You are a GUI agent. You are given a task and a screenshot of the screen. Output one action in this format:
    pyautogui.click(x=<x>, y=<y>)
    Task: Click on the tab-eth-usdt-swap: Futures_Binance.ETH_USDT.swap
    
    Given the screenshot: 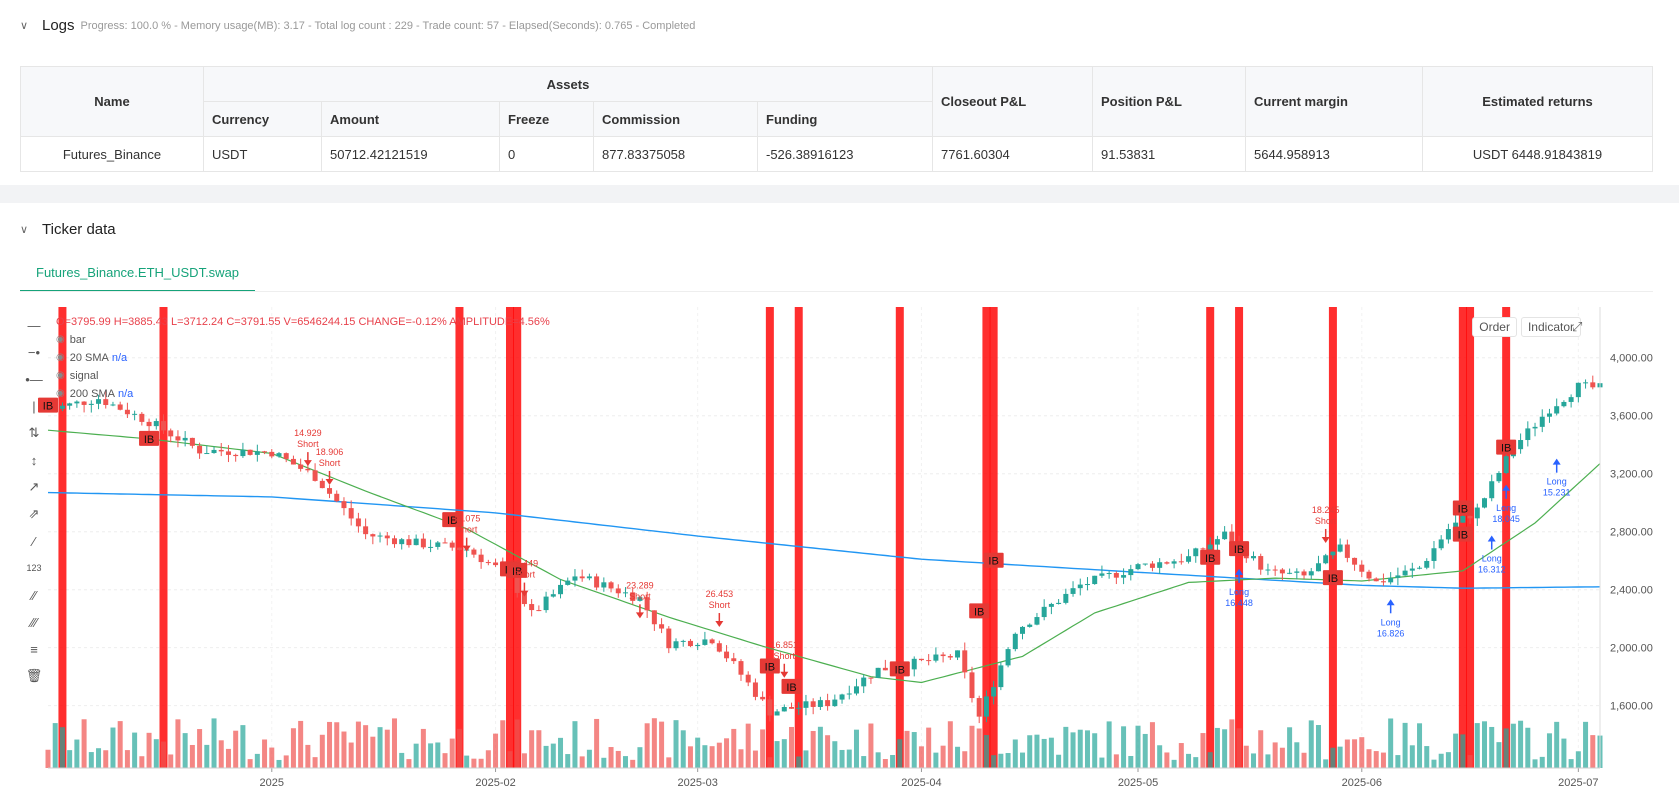 What is the action you would take?
    pyautogui.click(x=138, y=274)
    